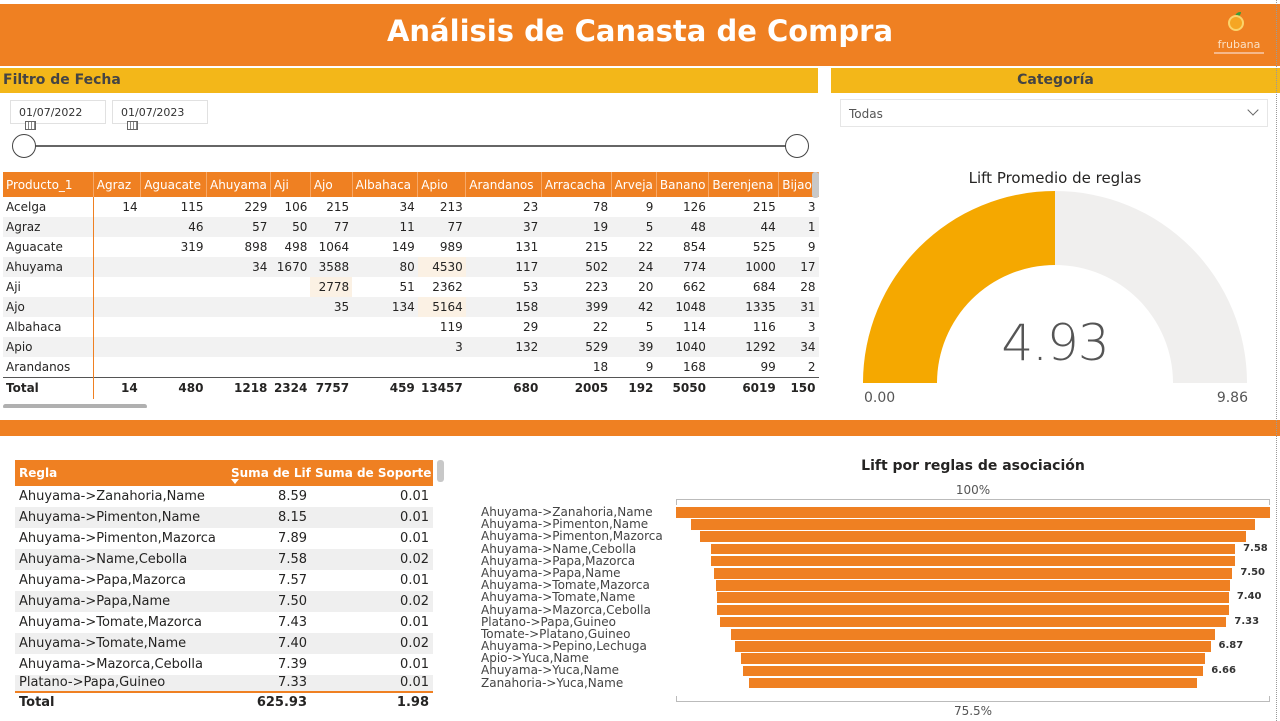 The height and width of the screenshot is (721, 1280). I want to click on rules-row: Ahuyama->Papa,Name 7.50 0.02, so click(224, 601).